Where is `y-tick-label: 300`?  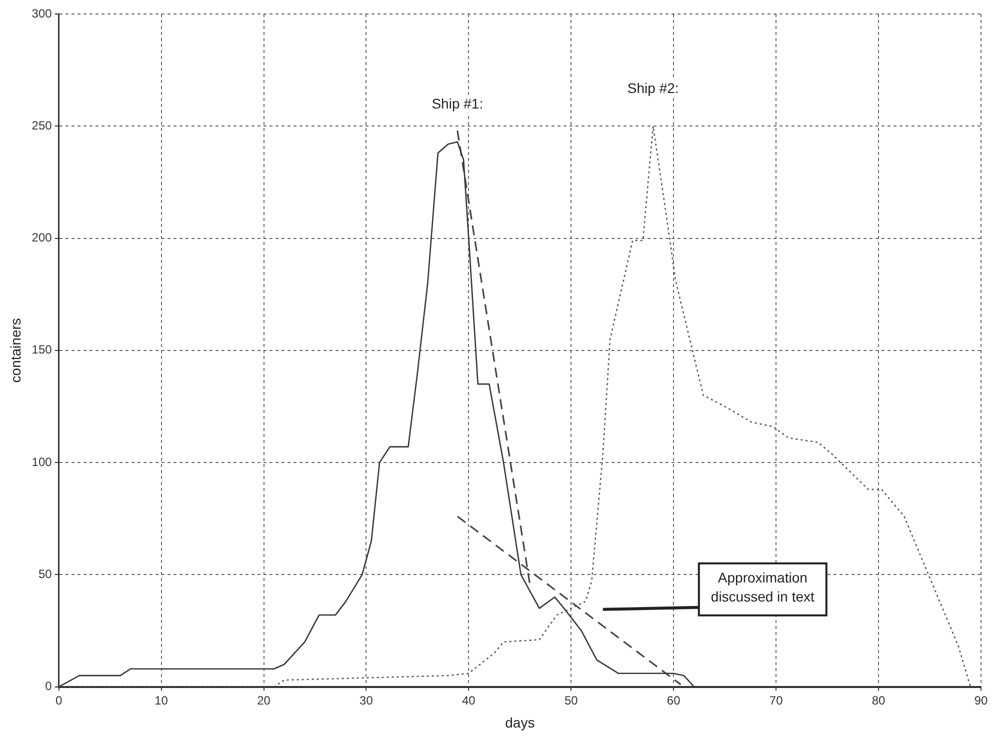
y-tick-label: 300 is located at coordinates (42, 13).